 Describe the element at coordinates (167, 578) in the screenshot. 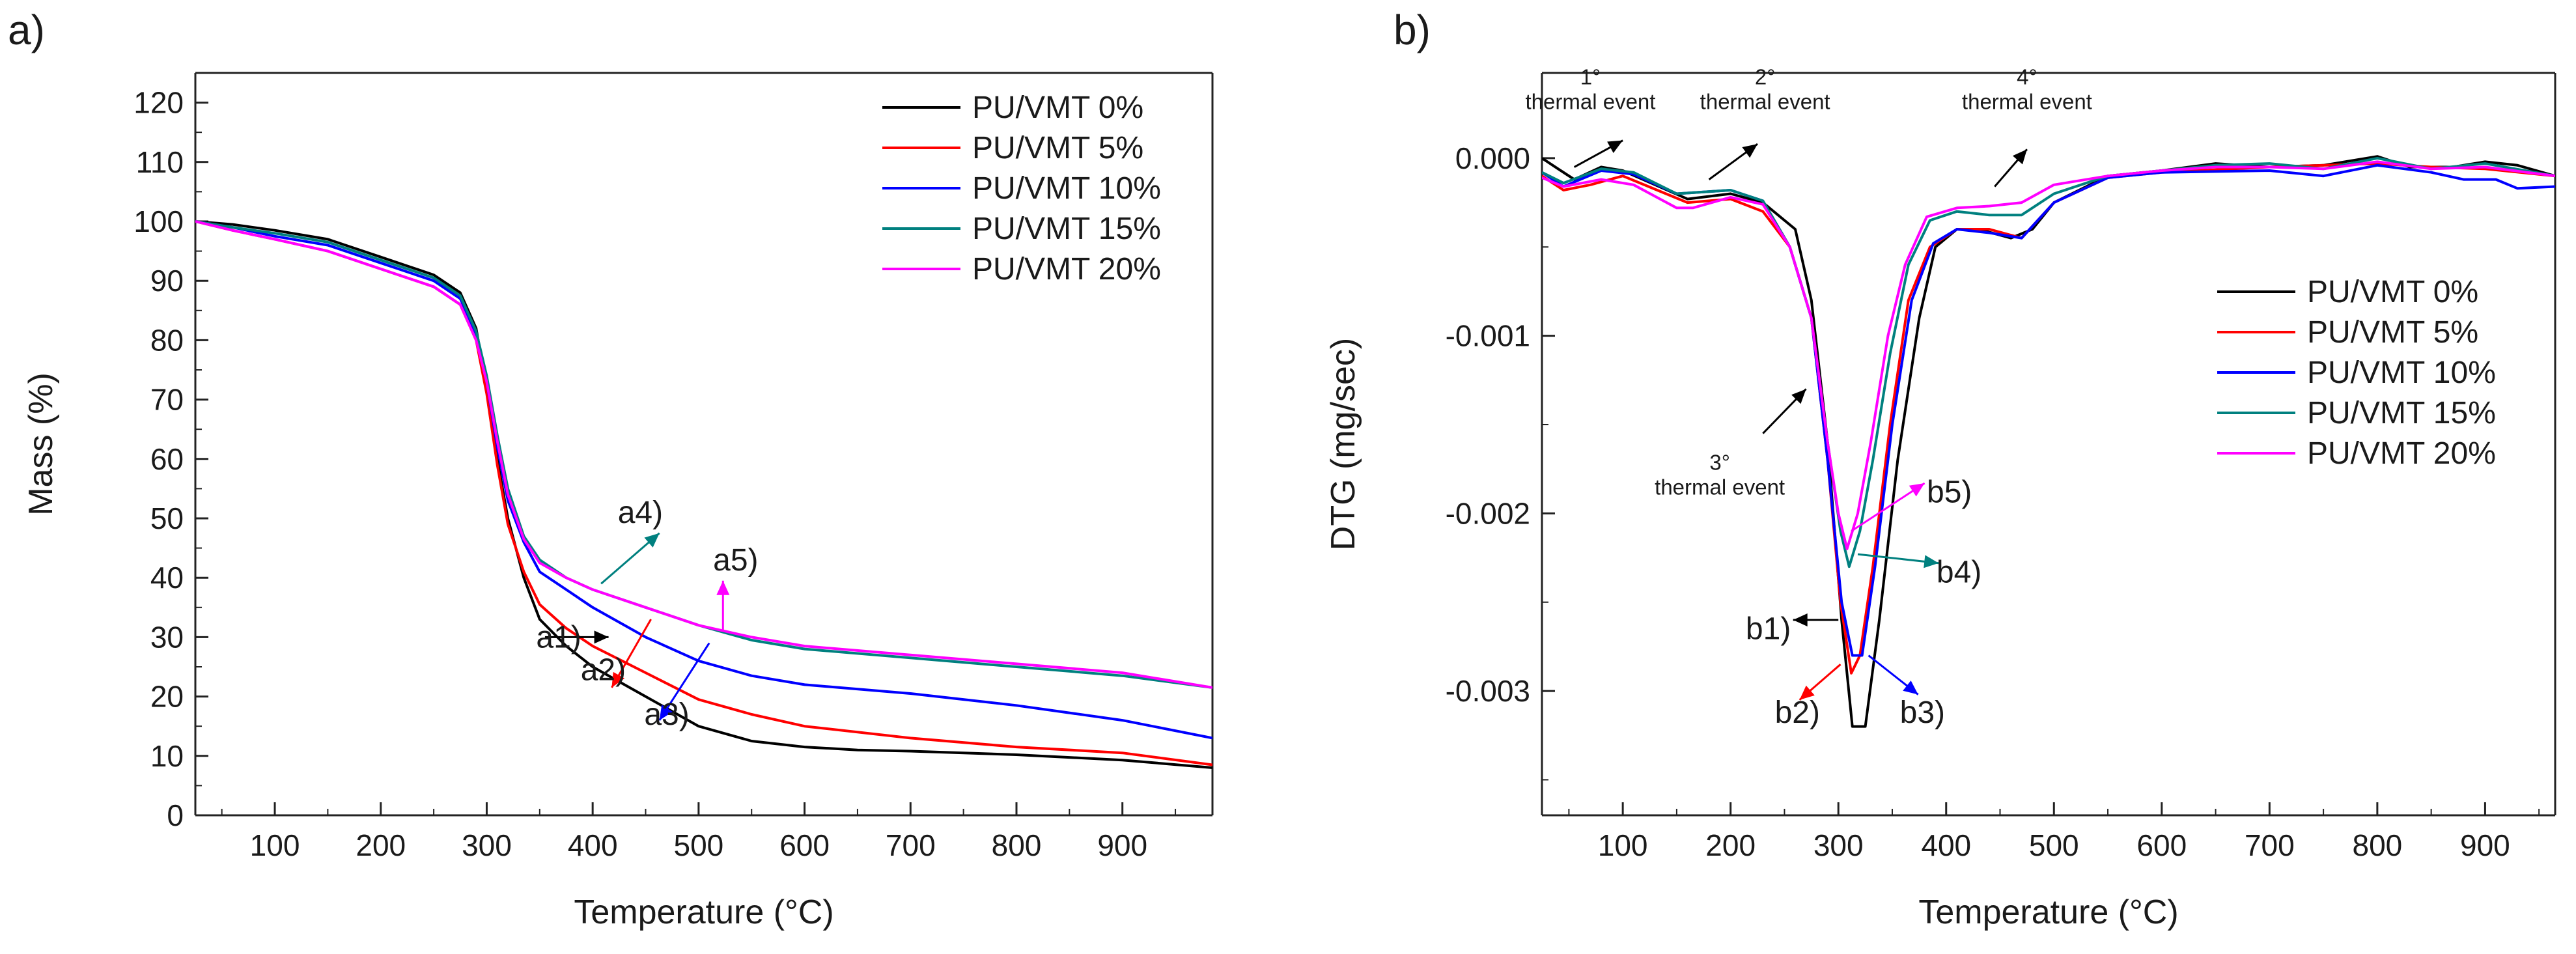

I see `y-tick-label: 40` at that location.